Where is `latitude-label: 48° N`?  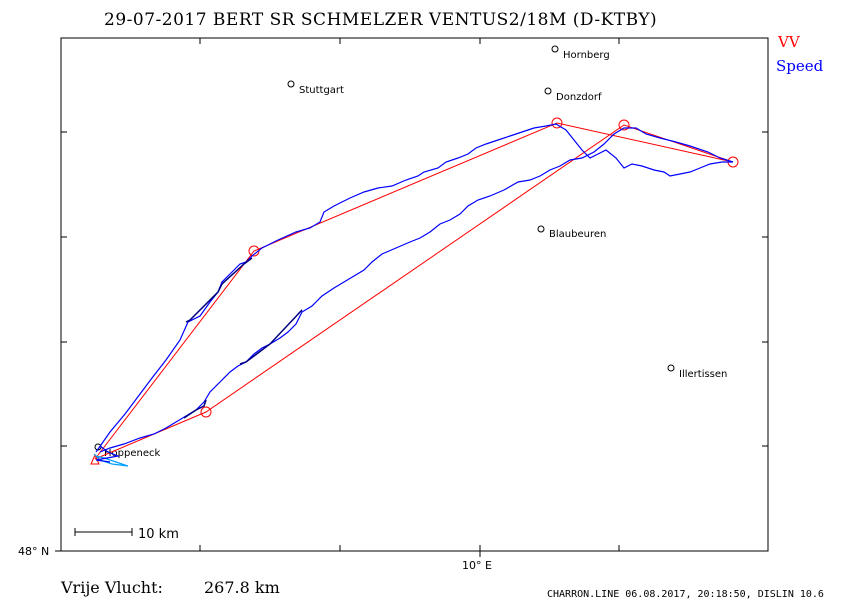
latitude-label: 48° N is located at coordinates (33, 551).